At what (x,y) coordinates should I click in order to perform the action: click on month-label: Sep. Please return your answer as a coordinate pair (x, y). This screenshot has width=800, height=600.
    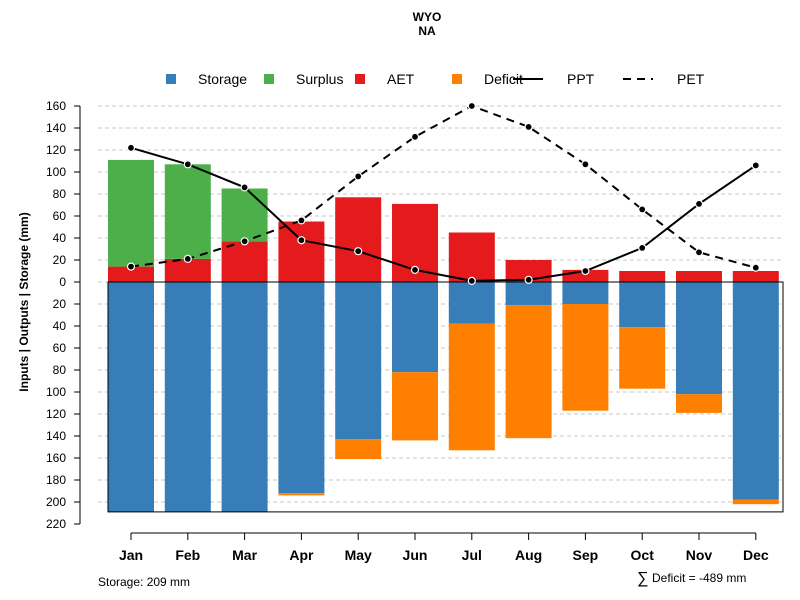
    Looking at the image, I should click on (586, 555).